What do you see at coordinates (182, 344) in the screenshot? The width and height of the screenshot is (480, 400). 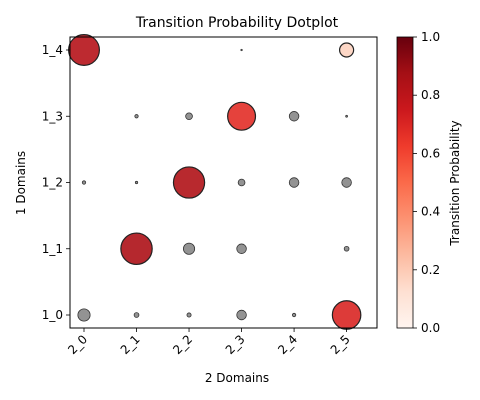 I see `x-tick-label: 2_2` at bounding box center [182, 344].